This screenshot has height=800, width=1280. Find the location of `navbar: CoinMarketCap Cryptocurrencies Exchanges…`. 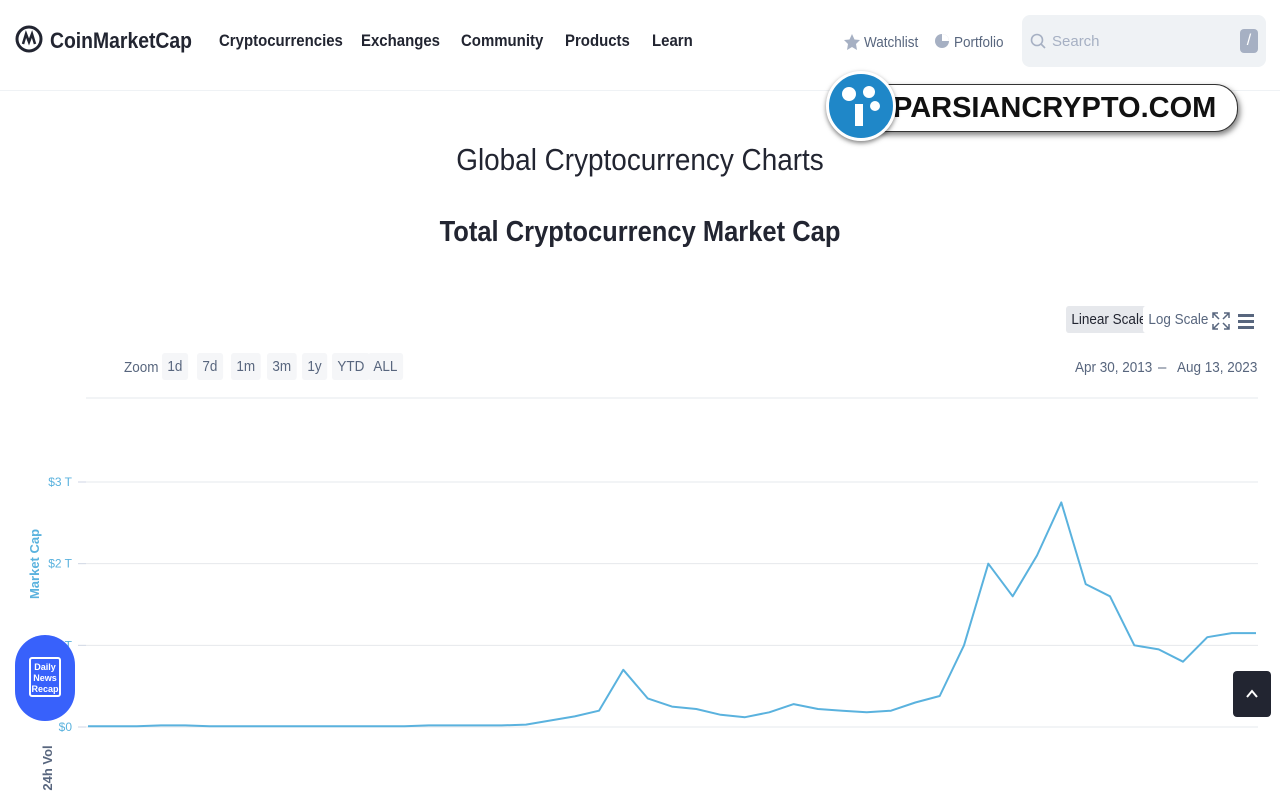

navbar: CoinMarketCap Cryptocurrencies Exchanges… is located at coordinates (640, 45).